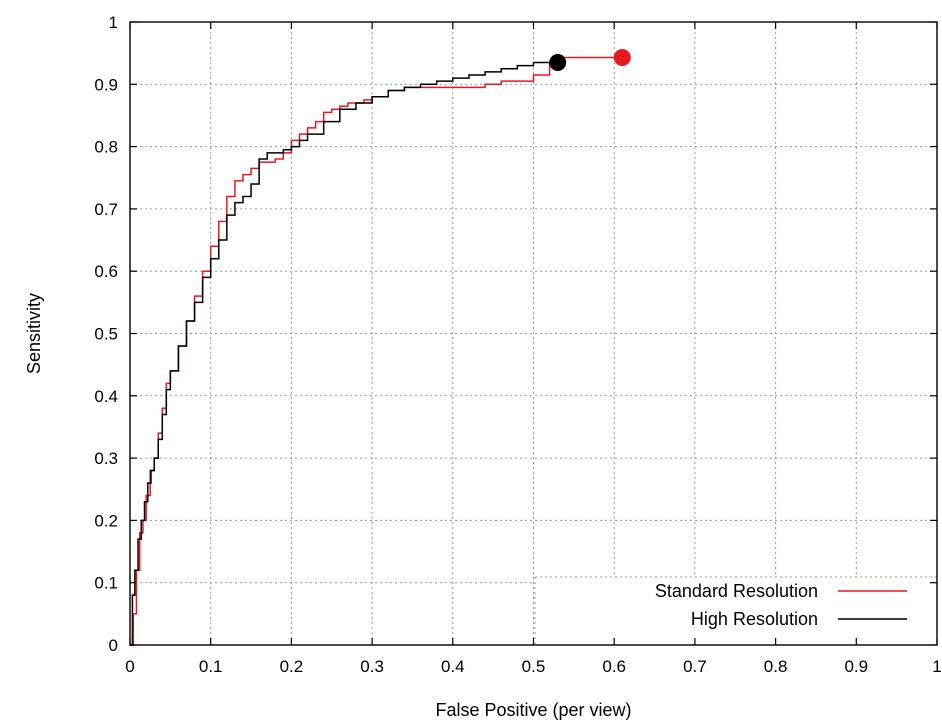  I want to click on y-tick-label: 0.5, so click(106, 334).